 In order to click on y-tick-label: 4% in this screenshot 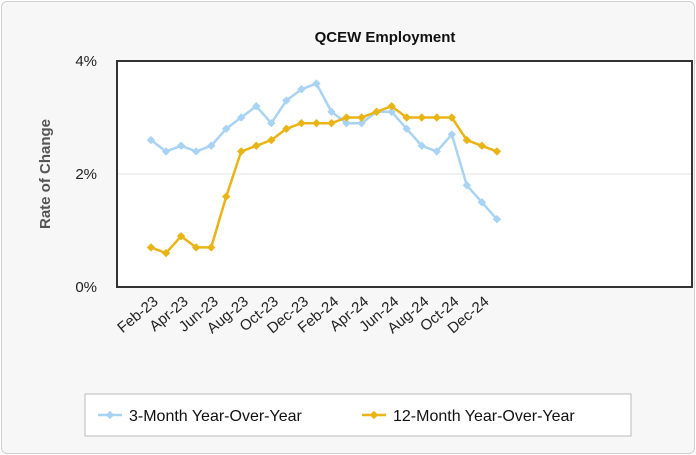, I will do `click(86, 61)`.